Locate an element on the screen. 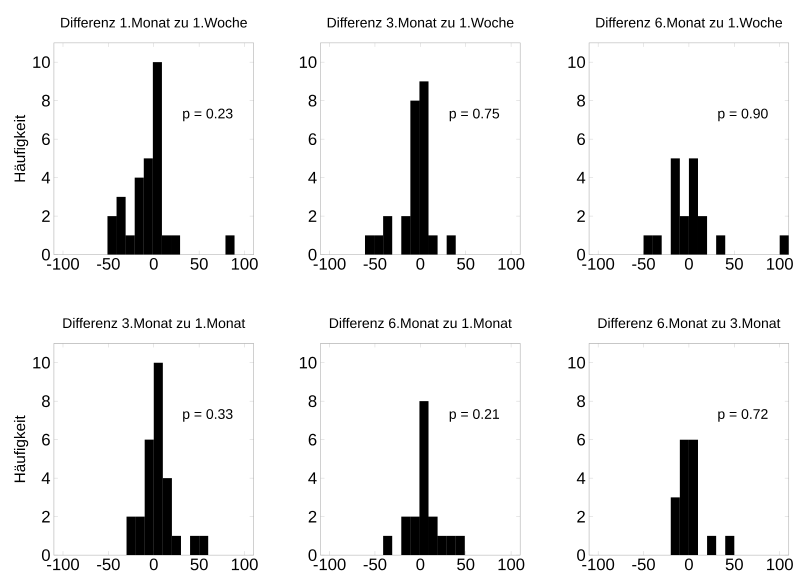 This screenshot has width=798, height=579. chart-title: Differenz 6.Monat zu 1.Monat is located at coordinates (421, 323).